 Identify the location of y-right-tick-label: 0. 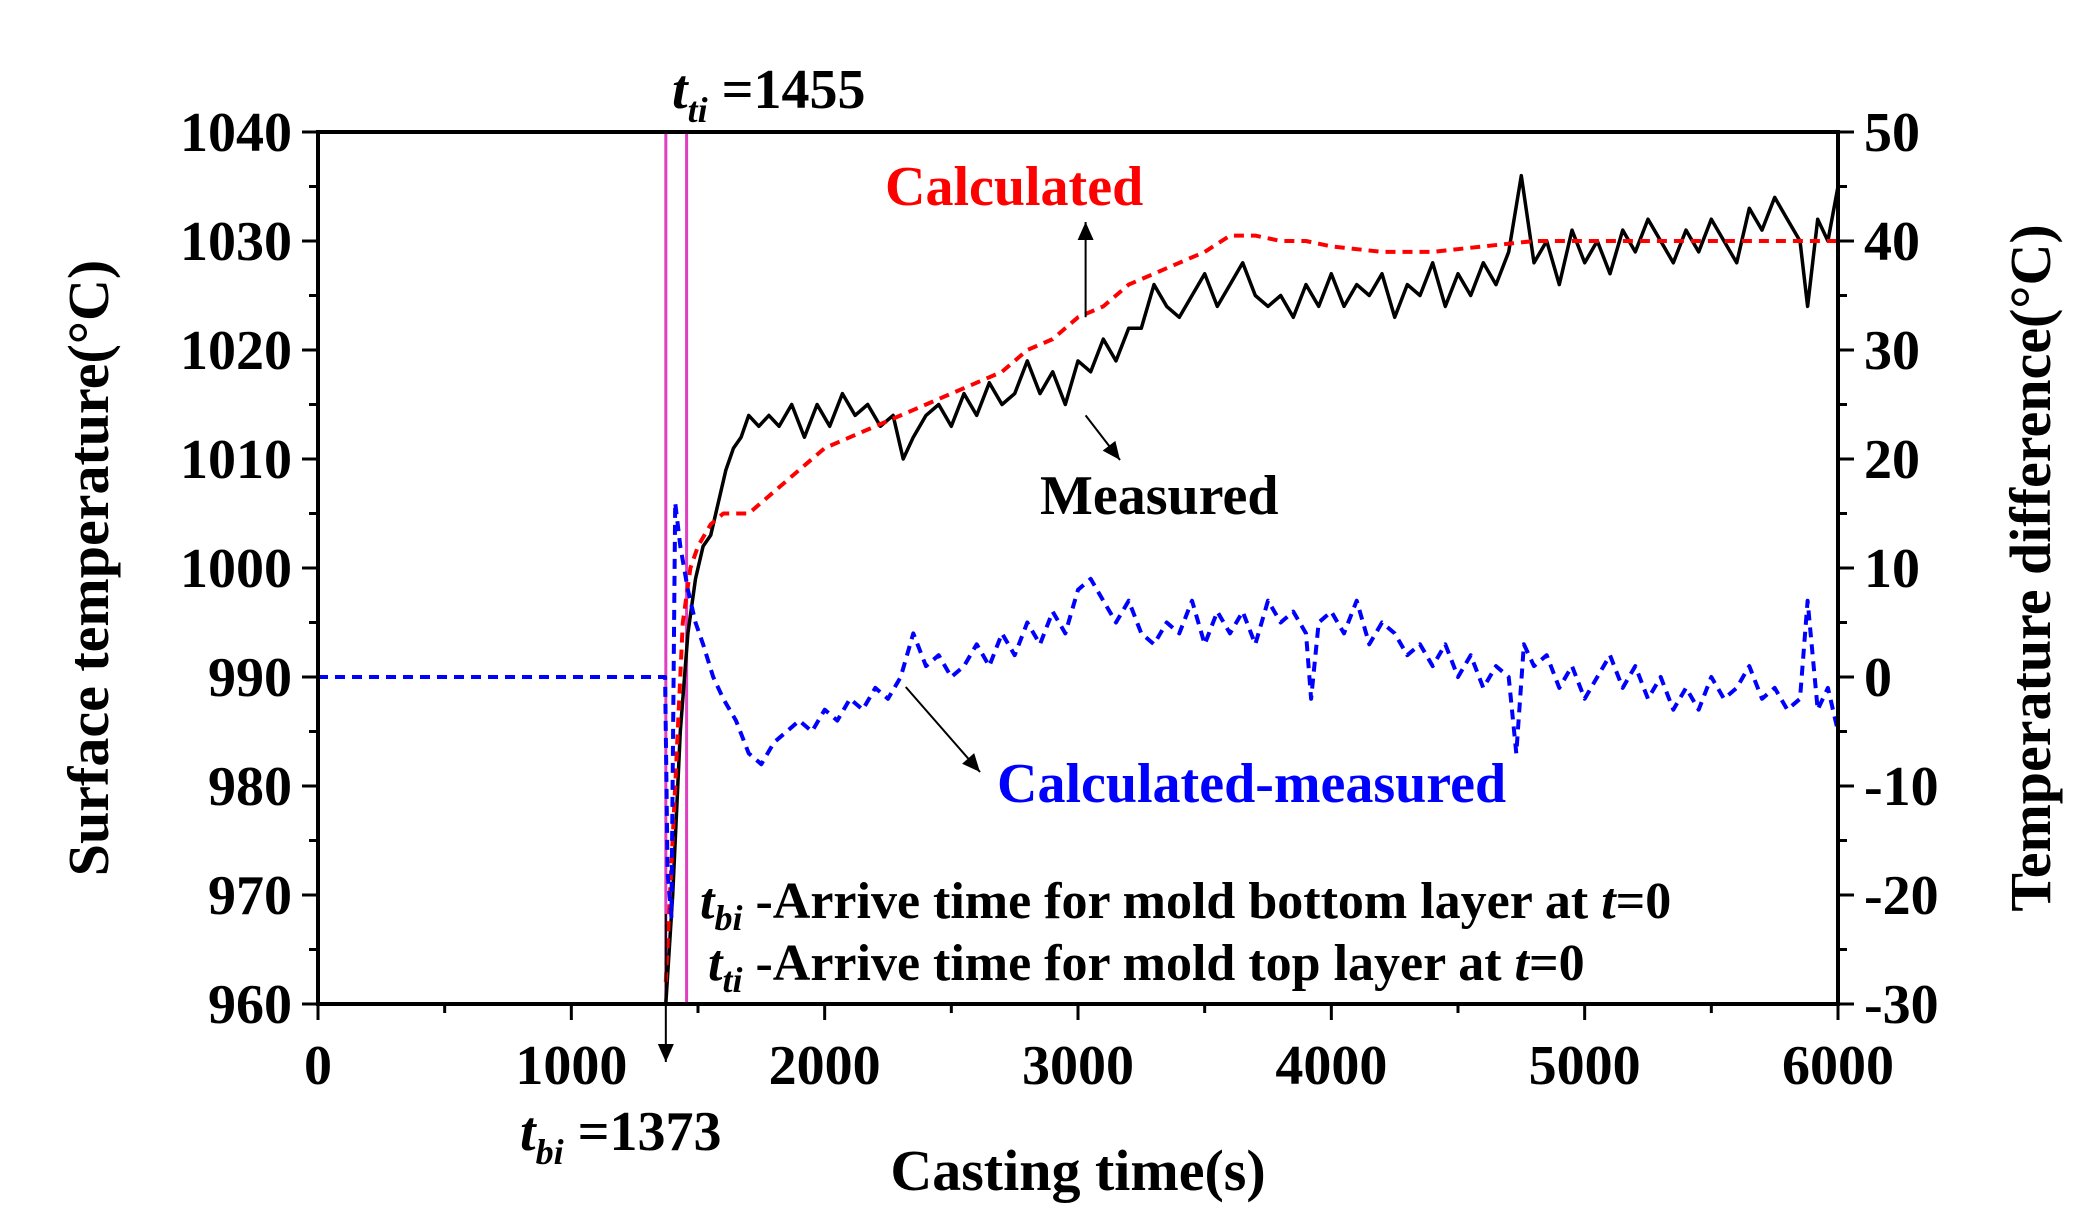
(1878, 678).